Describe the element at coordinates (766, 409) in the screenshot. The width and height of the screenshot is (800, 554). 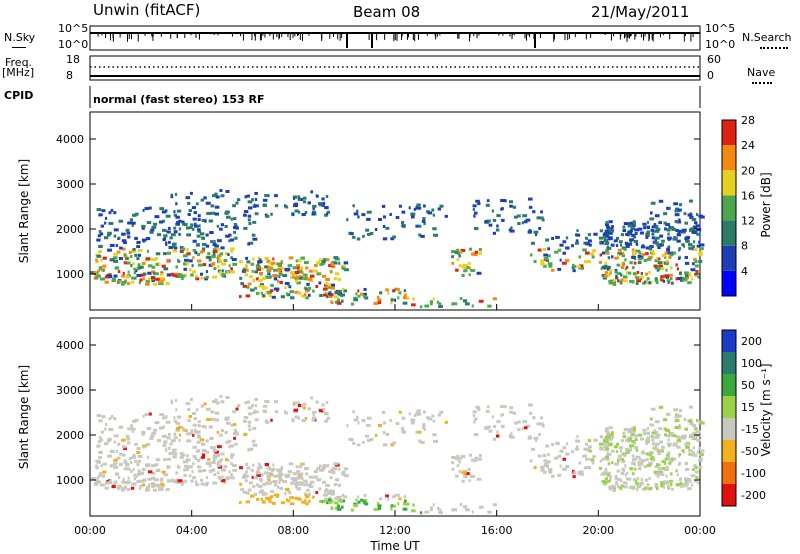
I see `velocity-colorbar-label: Velocity [m s⁻¹]` at that location.